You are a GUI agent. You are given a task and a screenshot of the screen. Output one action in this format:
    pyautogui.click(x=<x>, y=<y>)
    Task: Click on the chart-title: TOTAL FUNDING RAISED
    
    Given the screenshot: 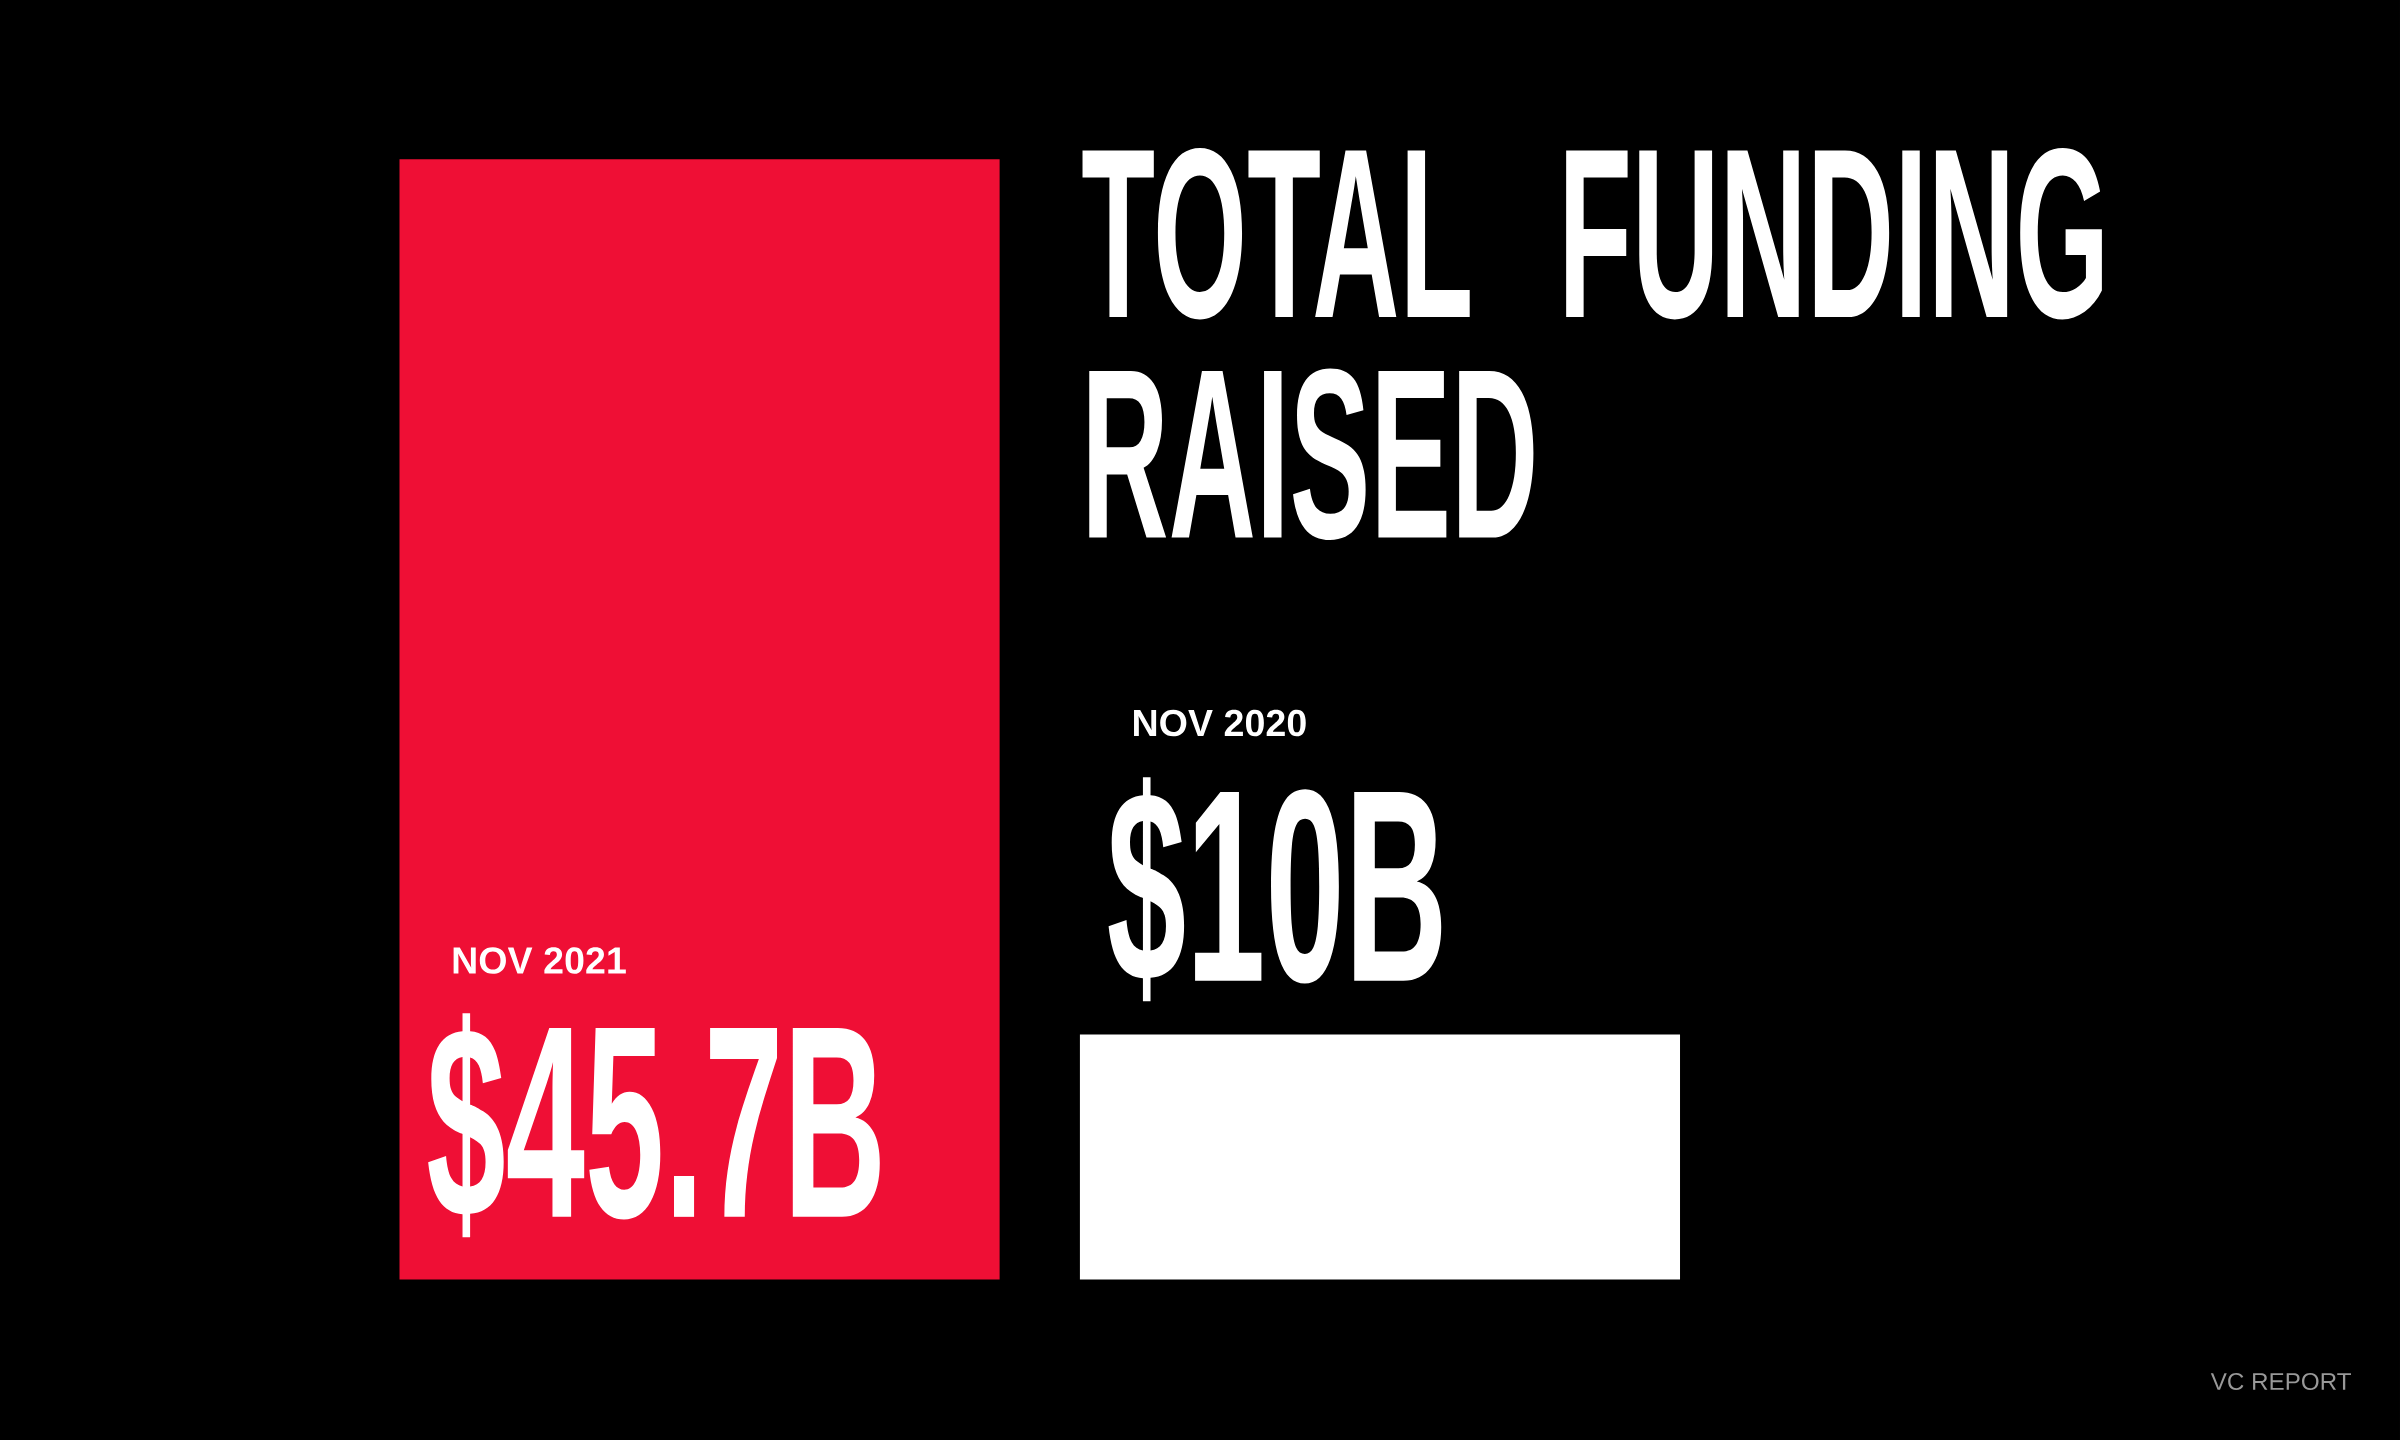 What is the action you would take?
    pyautogui.click(x=1592, y=343)
    